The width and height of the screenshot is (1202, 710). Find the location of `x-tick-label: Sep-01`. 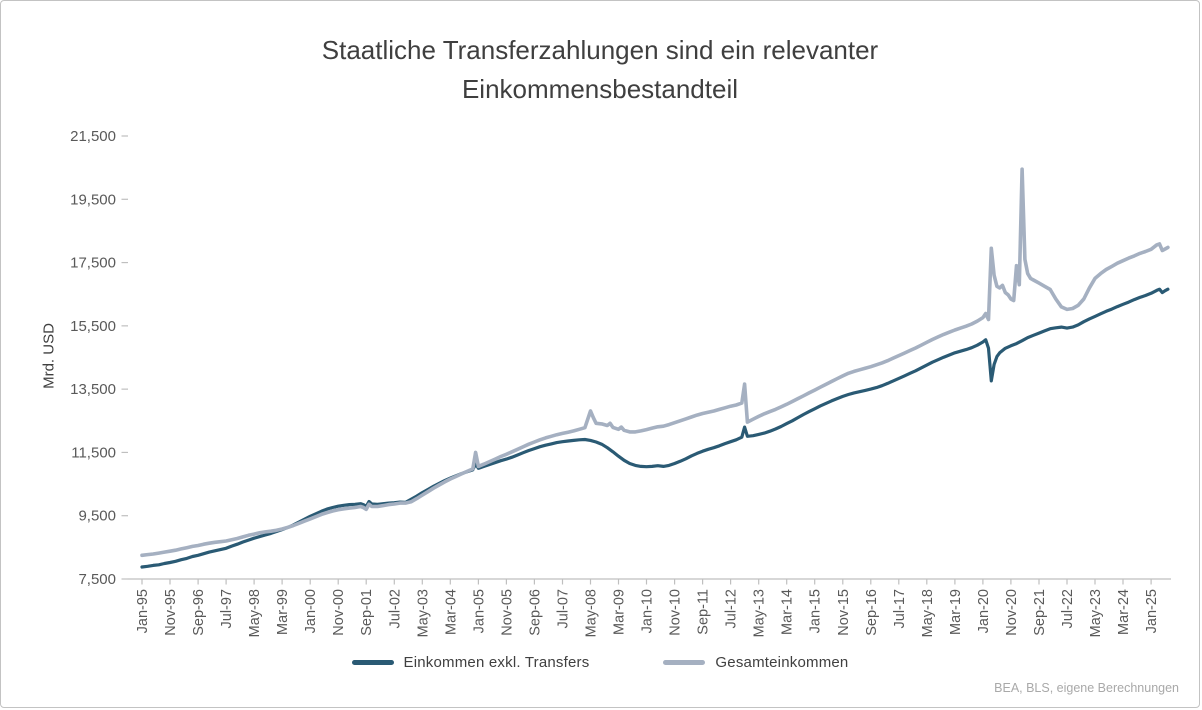

x-tick-label: Sep-01 is located at coordinates (367, 612).